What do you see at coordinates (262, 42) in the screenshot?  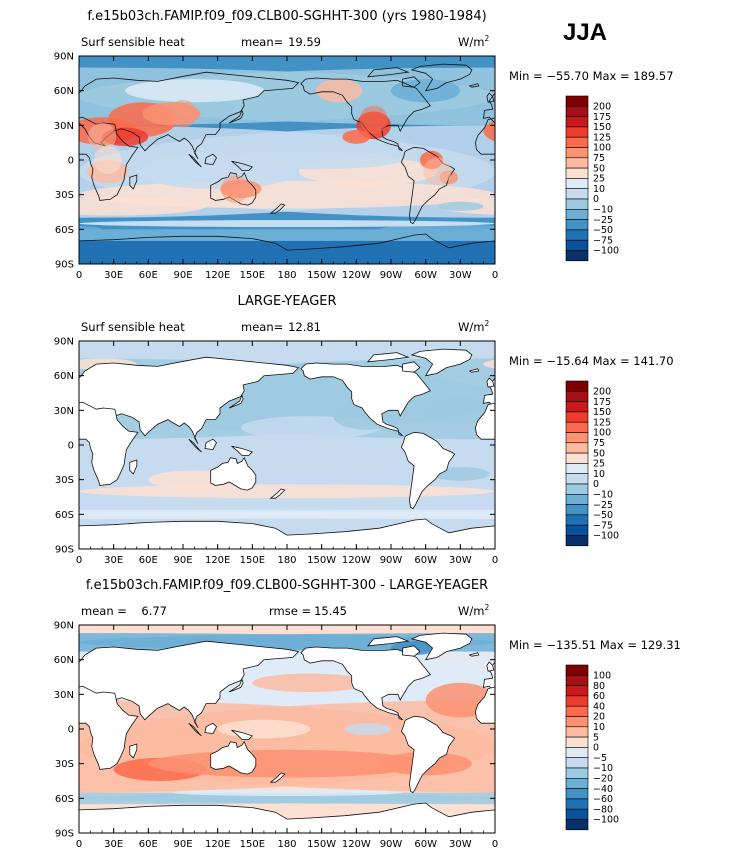 I see `mean-label: mean=` at bounding box center [262, 42].